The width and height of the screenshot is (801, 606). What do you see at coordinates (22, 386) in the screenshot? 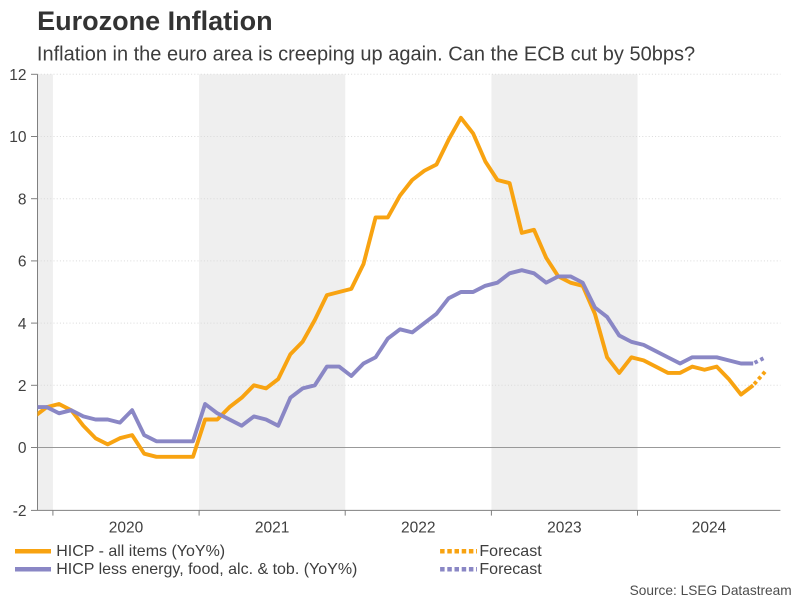
I see `svg-text: 2` at bounding box center [22, 386].